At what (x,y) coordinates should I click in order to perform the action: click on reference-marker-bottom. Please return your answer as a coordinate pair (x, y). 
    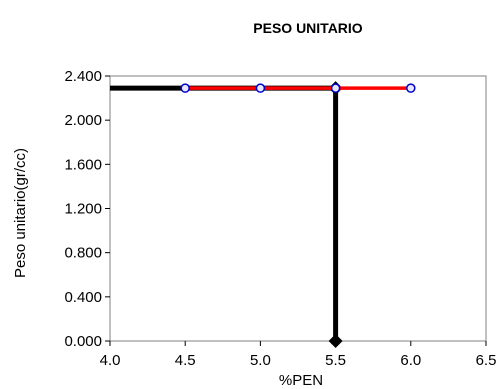
    Looking at the image, I should click on (335, 341).